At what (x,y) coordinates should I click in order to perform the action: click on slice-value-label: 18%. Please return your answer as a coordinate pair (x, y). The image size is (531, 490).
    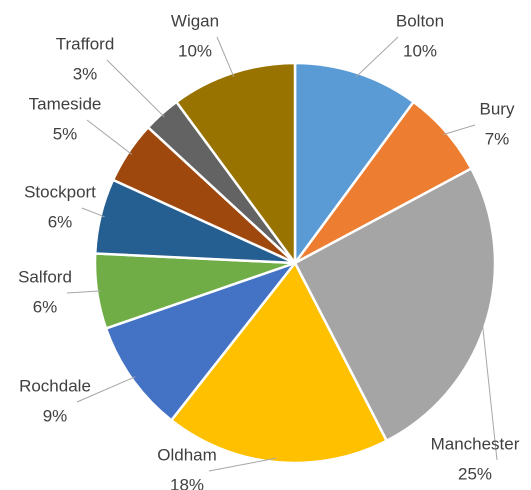
    Looking at the image, I should click on (187, 482).